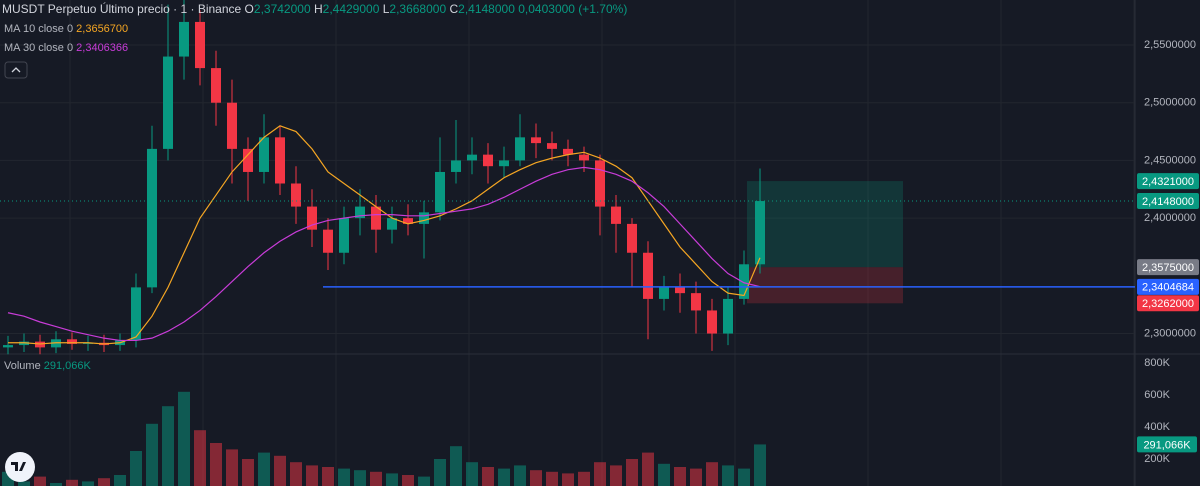 This screenshot has width=1200, height=486. I want to click on ohlc-key: C, so click(453, 9).